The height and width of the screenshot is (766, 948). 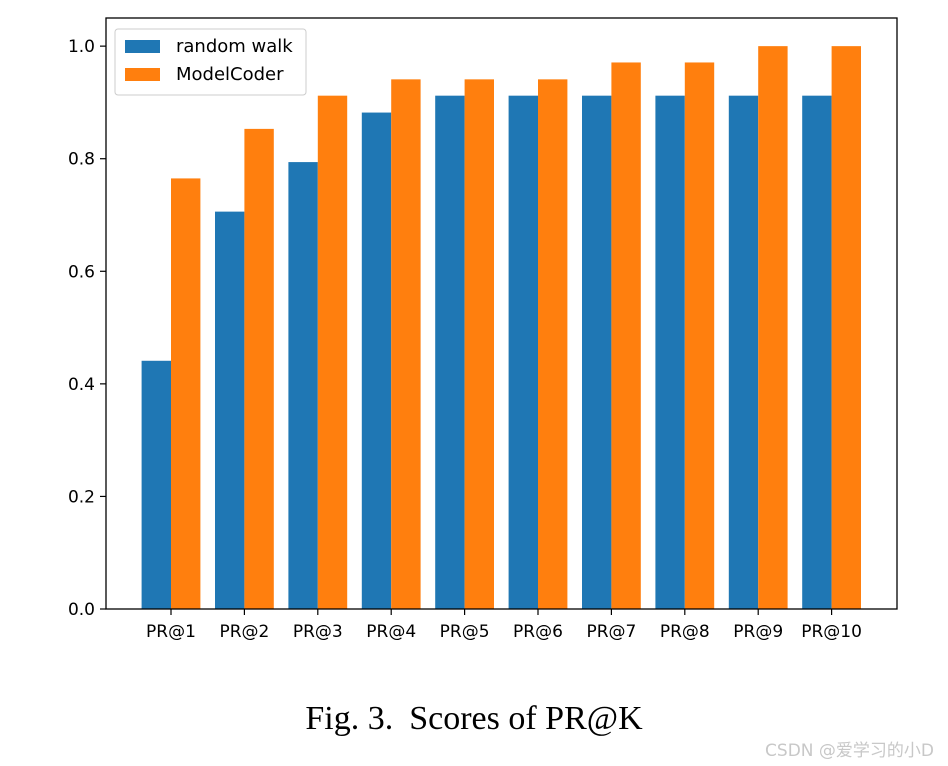 I want to click on x-tick-label: PR@9, so click(x=758, y=632).